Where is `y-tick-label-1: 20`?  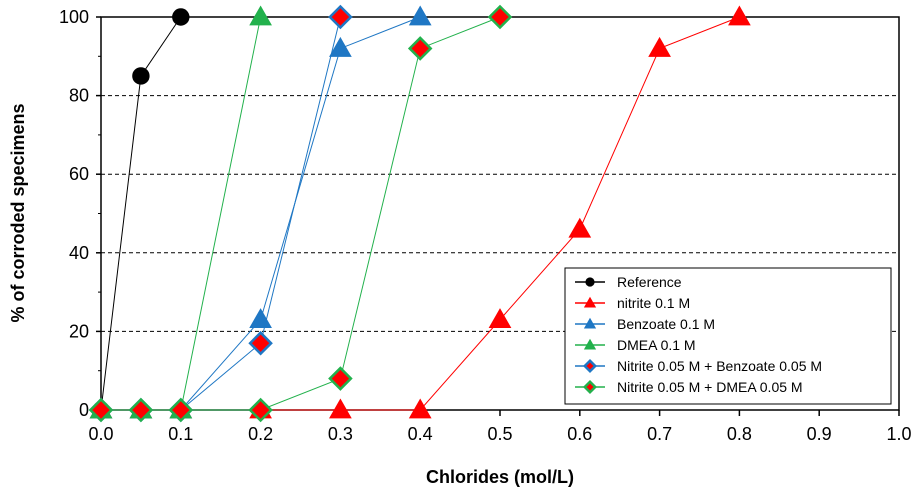 y-tick-label-1: 20 is located at coordinates (79, 331).